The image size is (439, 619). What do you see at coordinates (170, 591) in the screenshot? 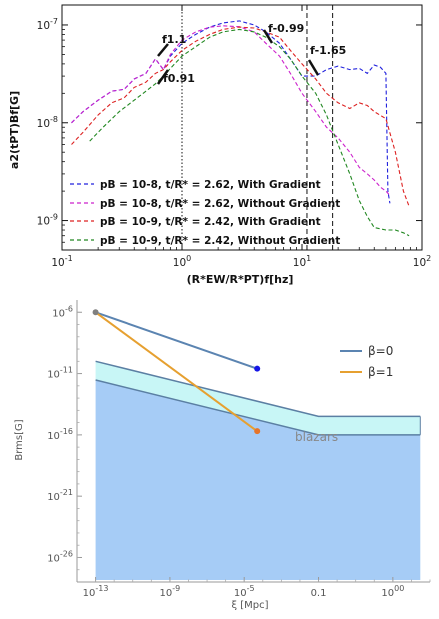
I see `x-tick-label-2: 10⁻⁹` at bounding box center [170, 591].